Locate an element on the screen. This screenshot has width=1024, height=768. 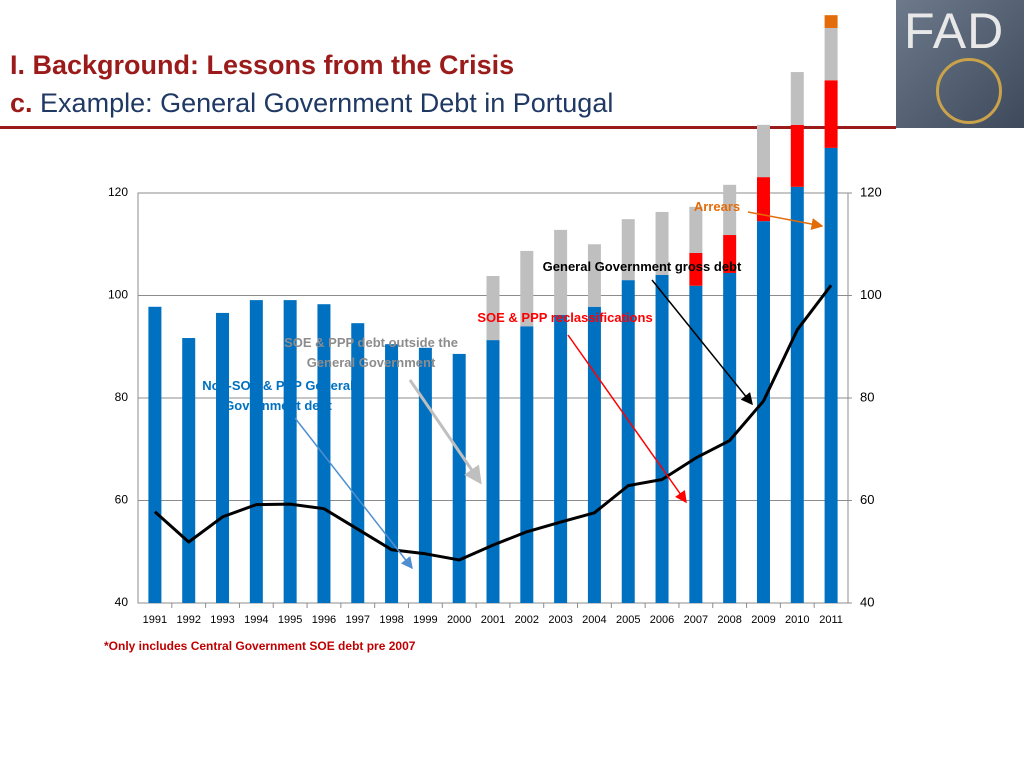
x-tick-label: 2004 is located at coordinates (594, 620).